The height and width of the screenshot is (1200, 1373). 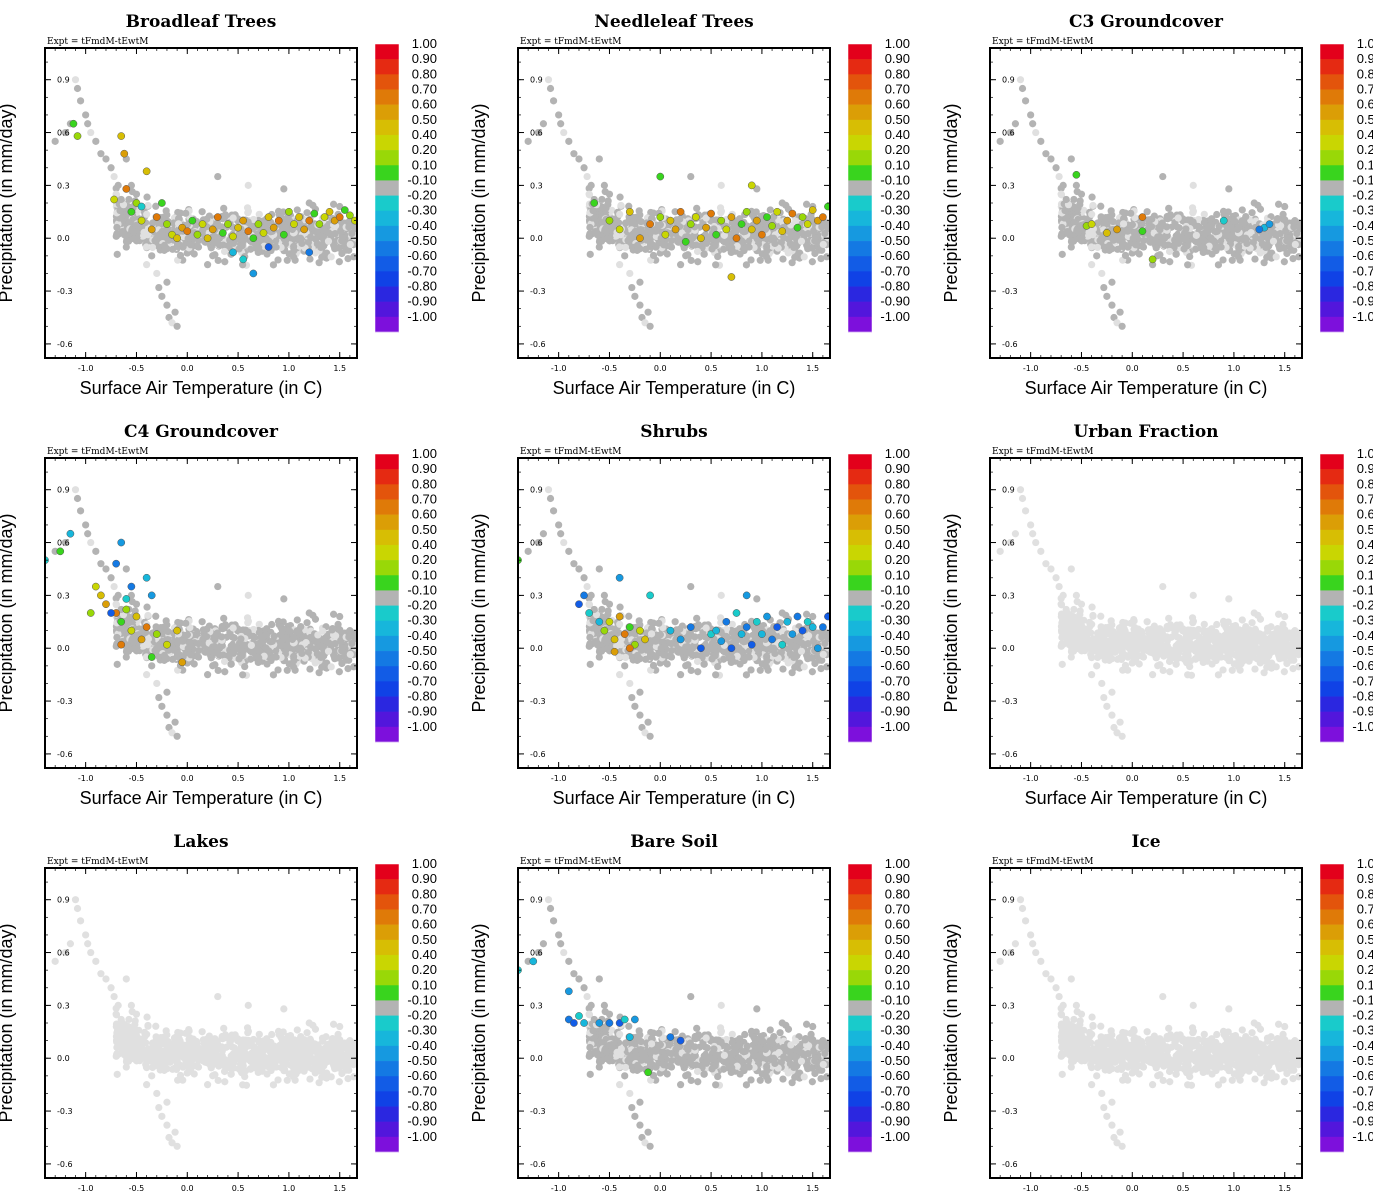 What do you see at coordinates (387, 598) in the screenshot?
I see `colorbar-frame` at bounding box center [387, 598].